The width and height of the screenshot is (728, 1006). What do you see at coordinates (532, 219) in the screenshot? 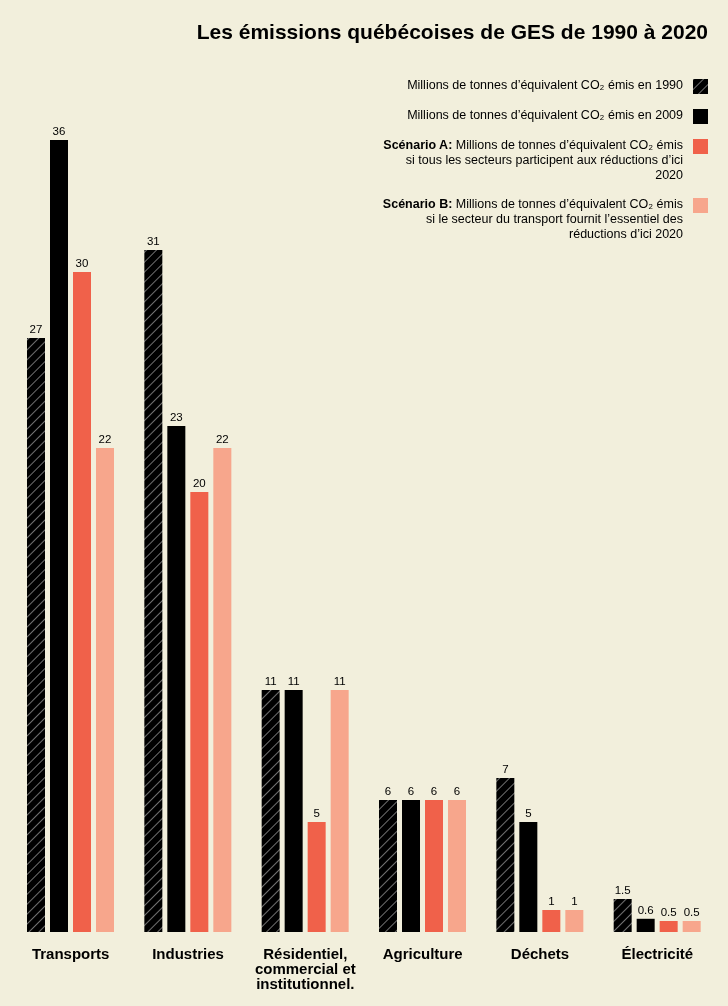
I see `legend-label: Scénario B: Millions de tonnes d’équivalent CO₂ émis si le secteur du transport fournit l’essentiel des réductions d’ici 2020` at bounding box center [532, 219].